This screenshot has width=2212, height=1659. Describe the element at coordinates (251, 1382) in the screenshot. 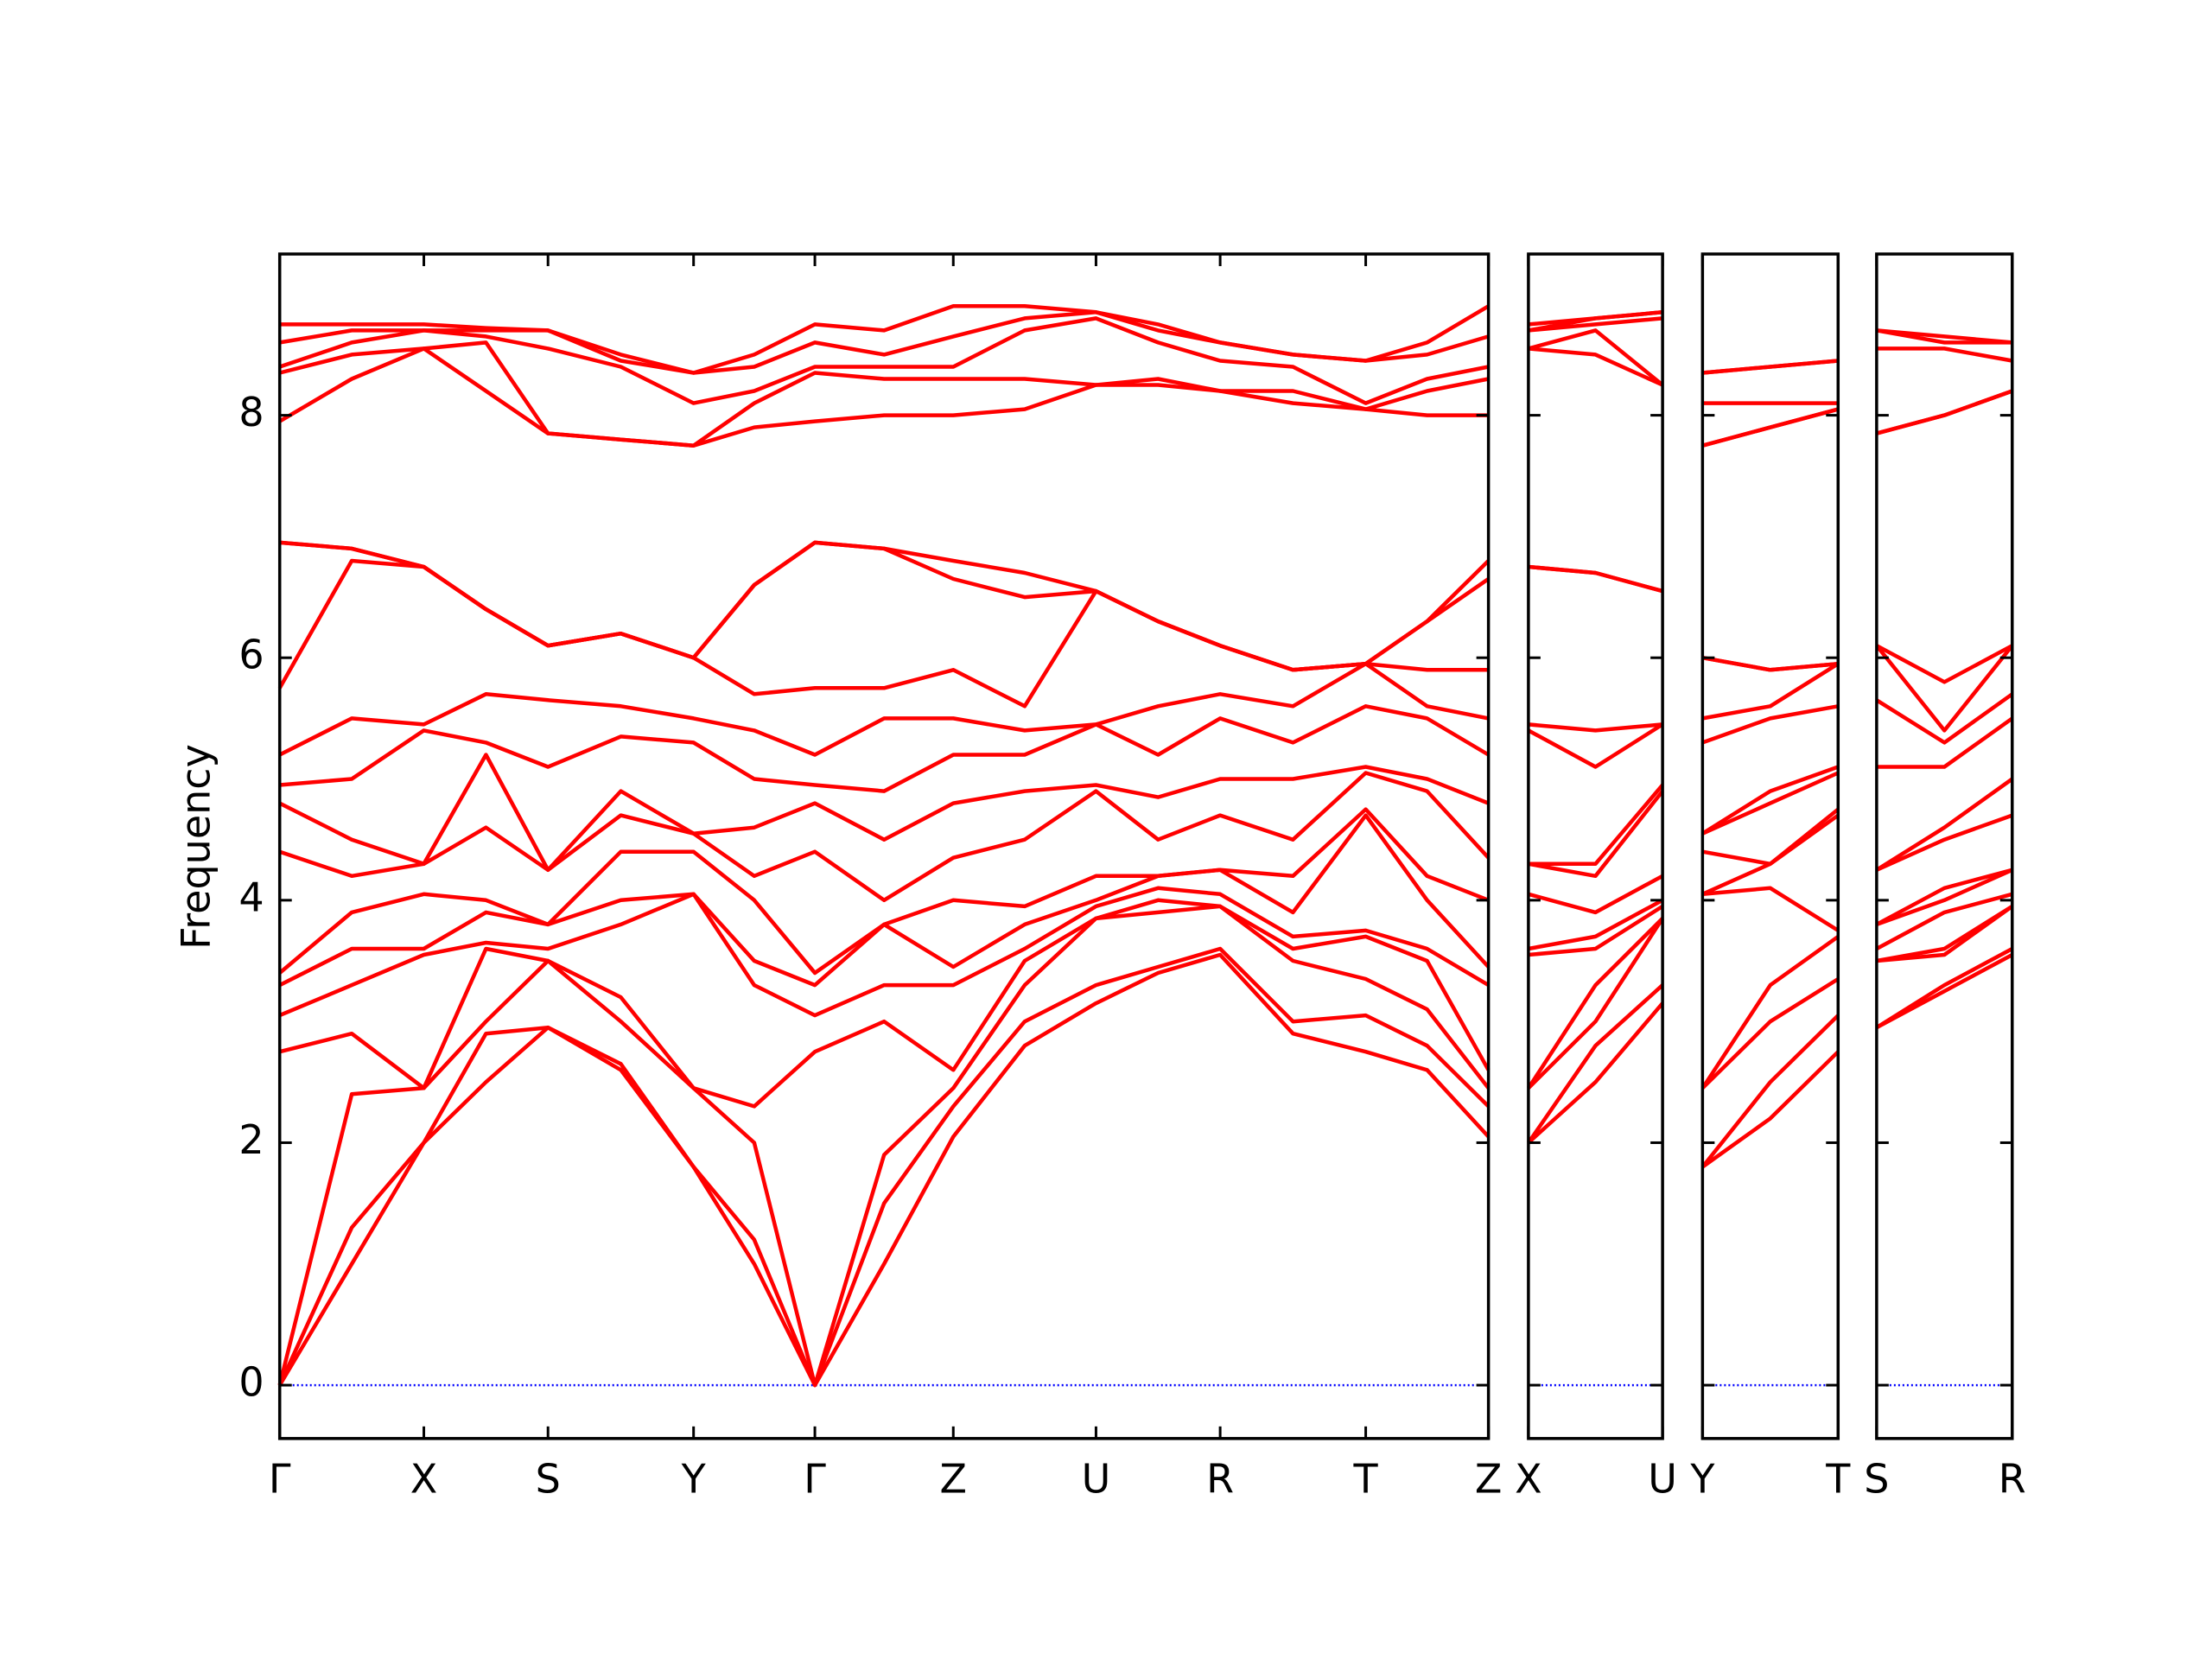

I see `y-tick-label: 0` at that location.